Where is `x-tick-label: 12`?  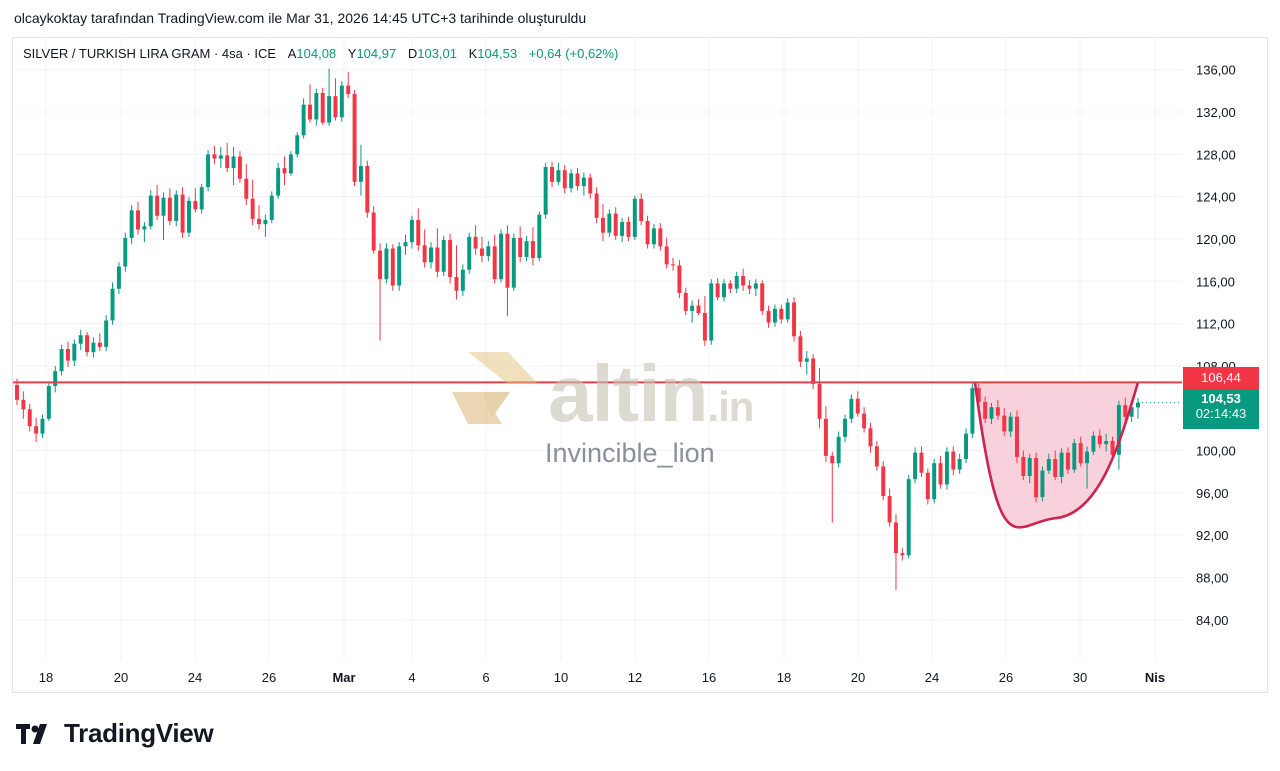
x-tick-label: 12 is located at coordinates (635, 677).